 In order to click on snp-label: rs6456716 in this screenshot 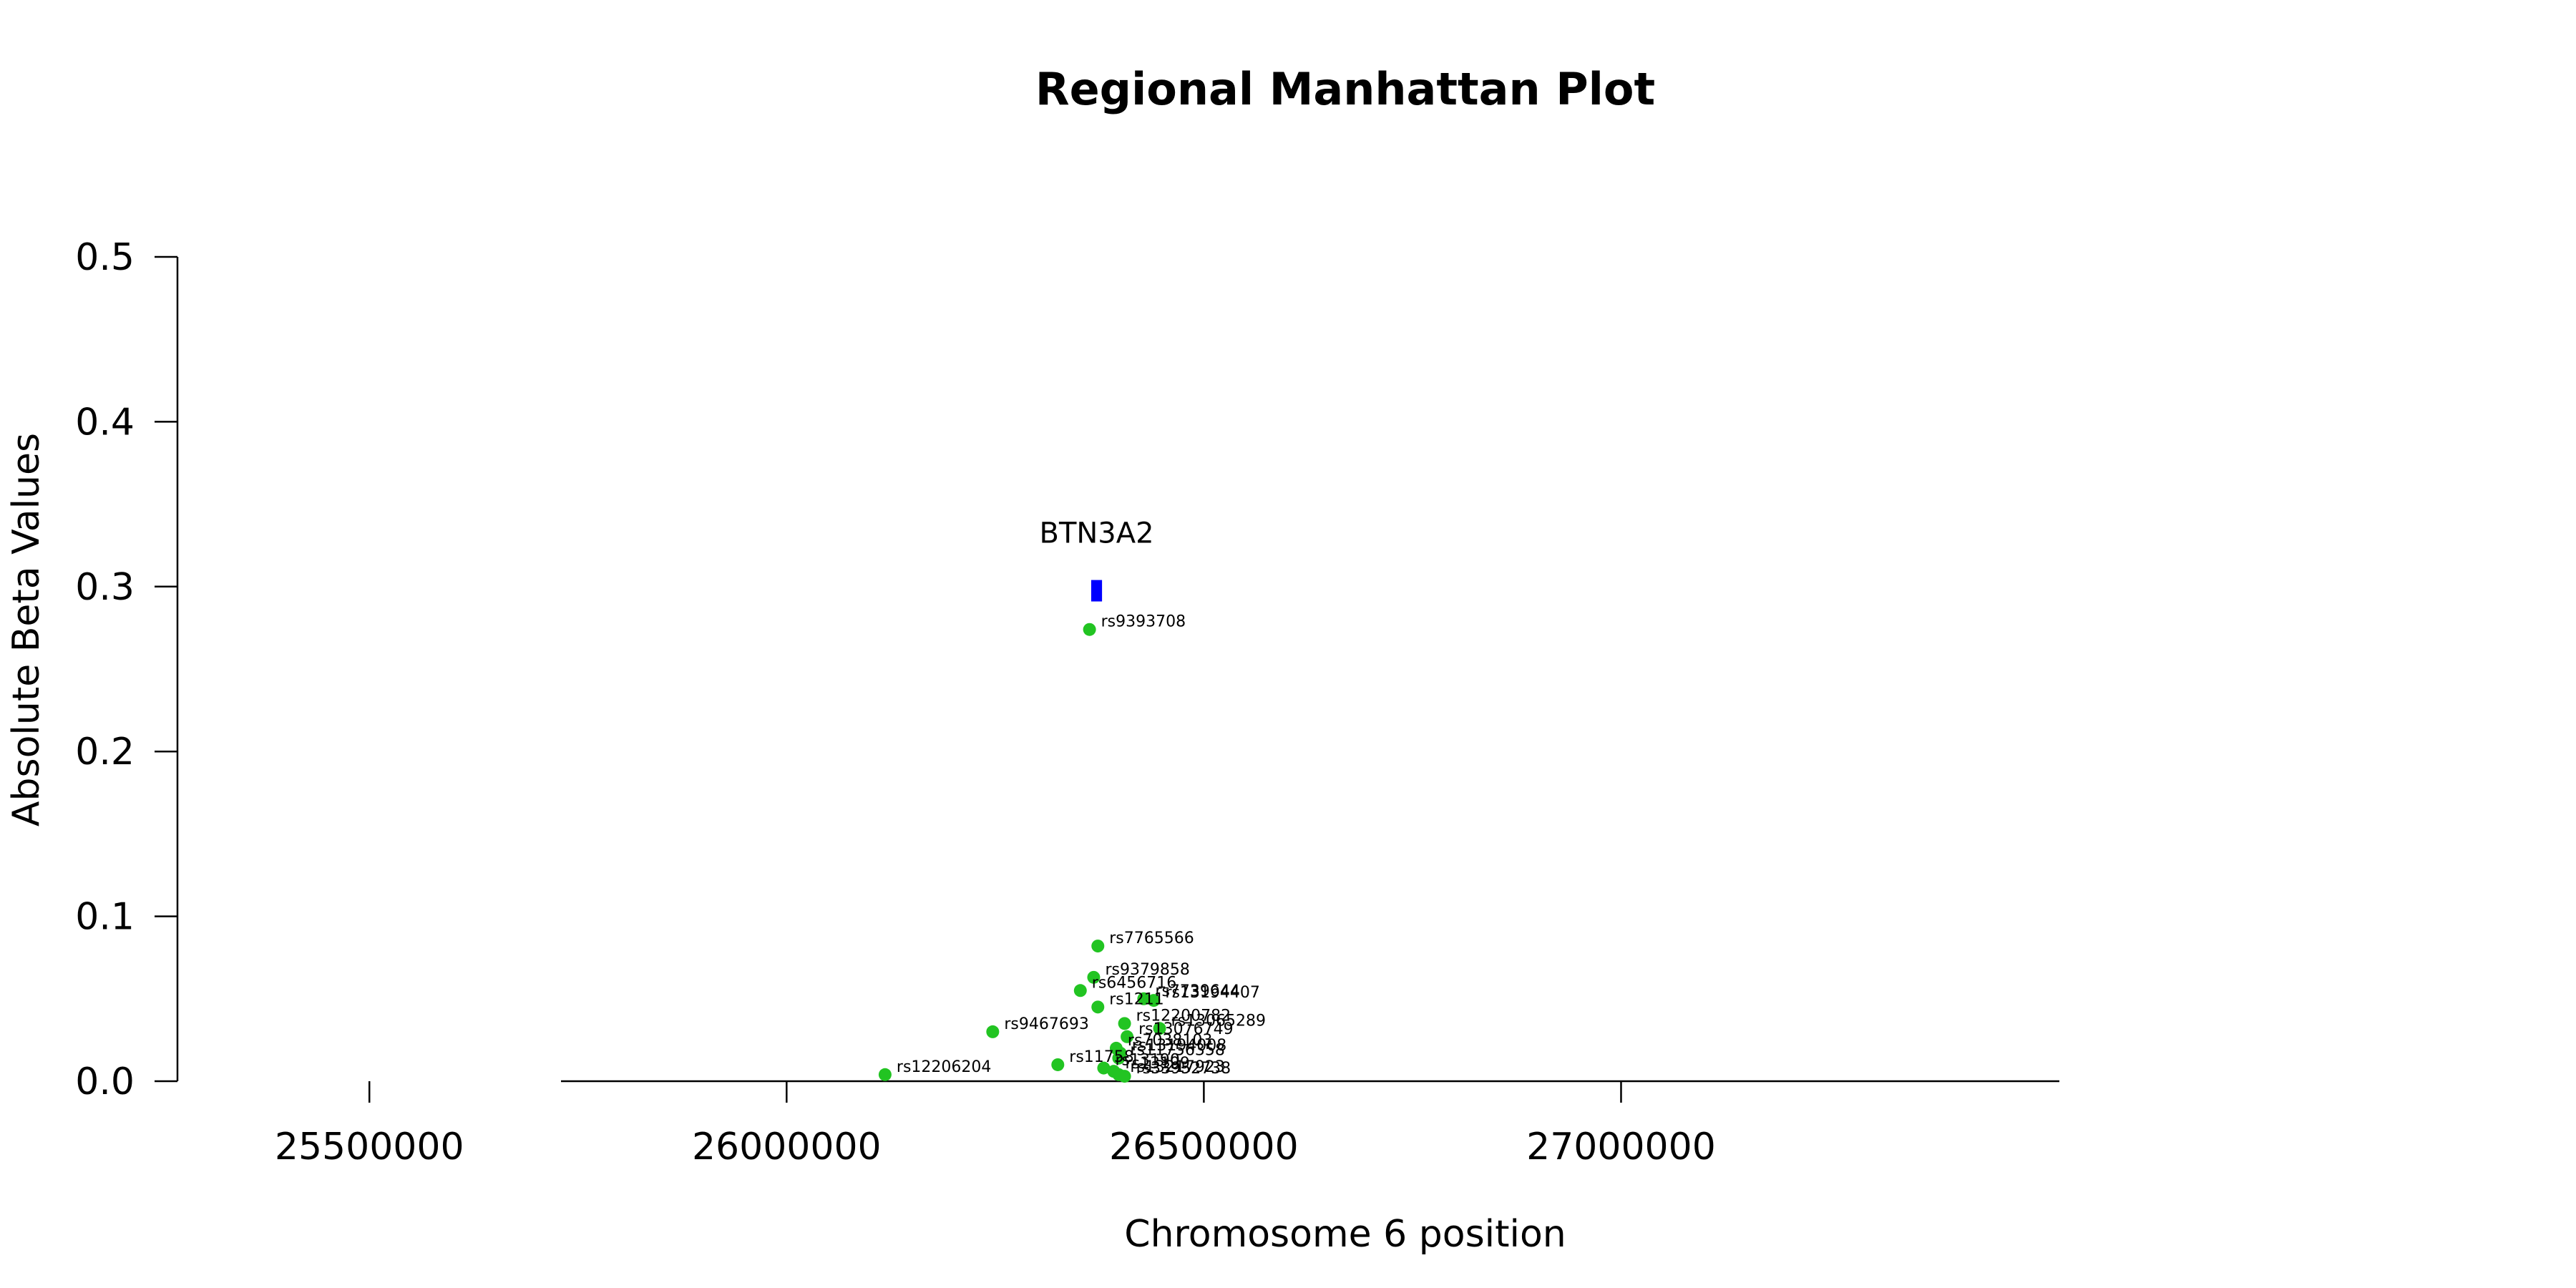, I will do `click(1134, 983)`.